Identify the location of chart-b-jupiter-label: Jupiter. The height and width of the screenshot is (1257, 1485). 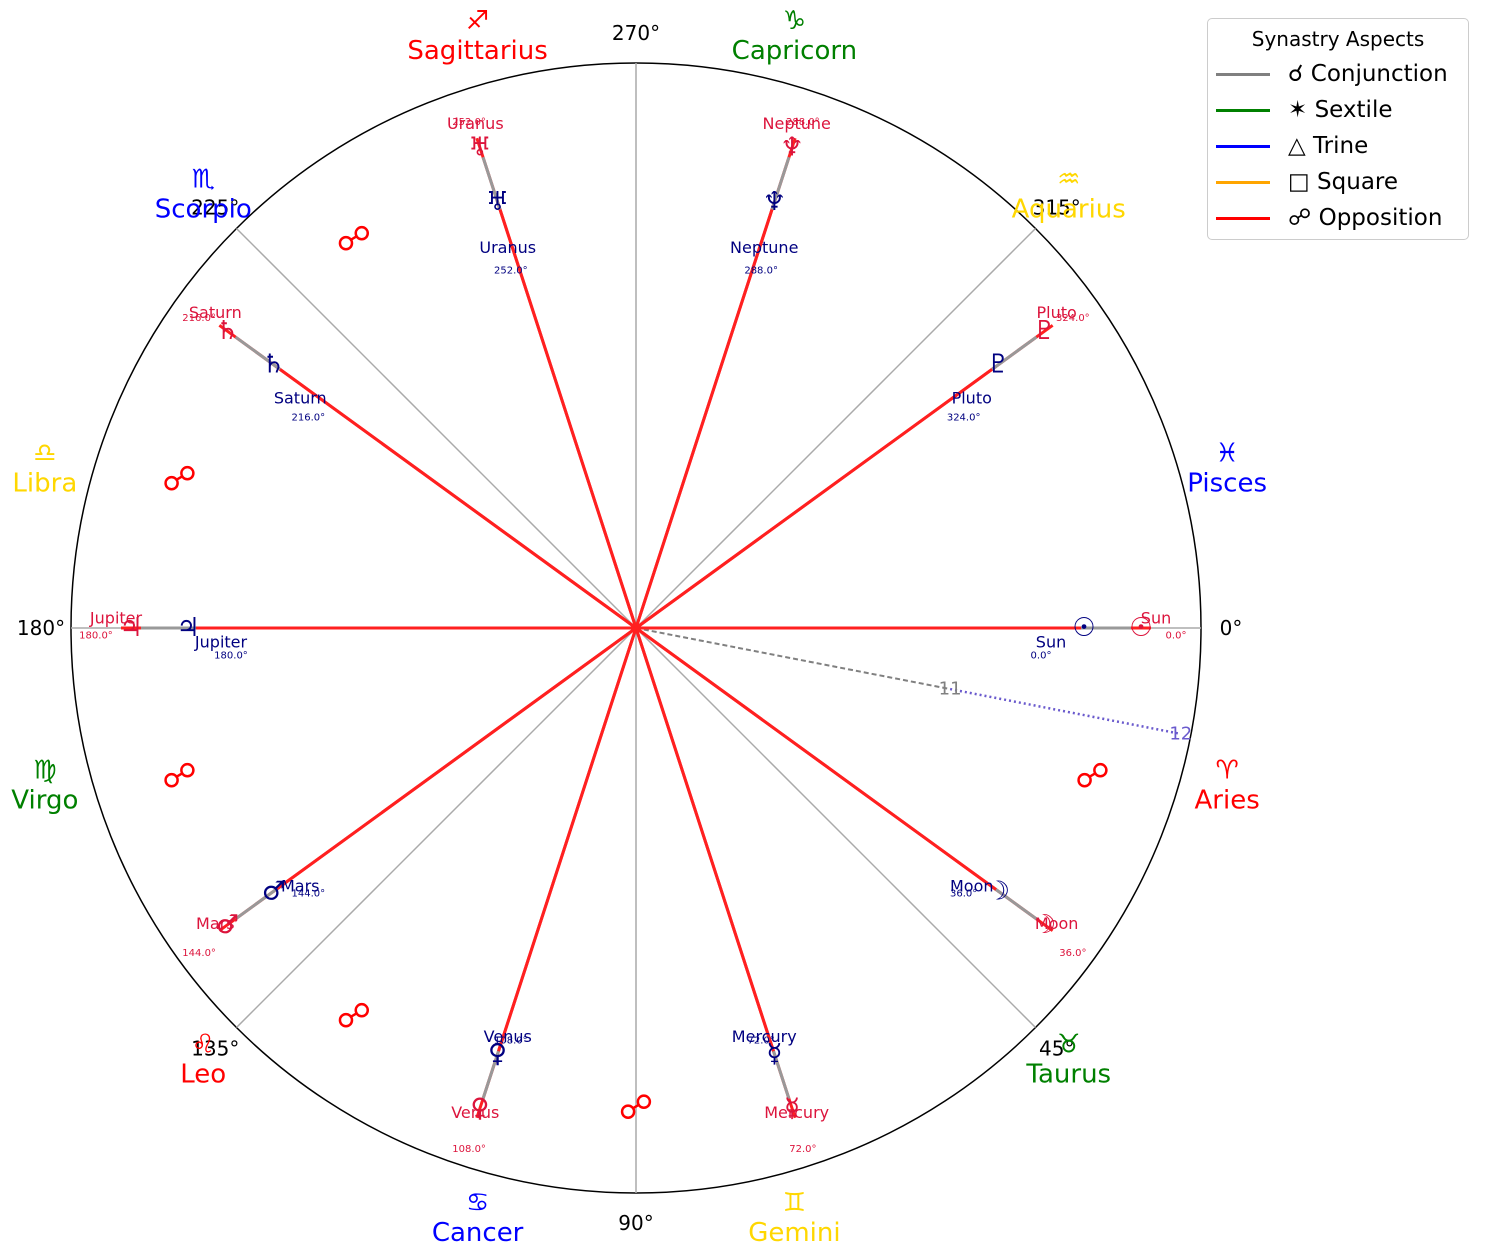
(116, 618).